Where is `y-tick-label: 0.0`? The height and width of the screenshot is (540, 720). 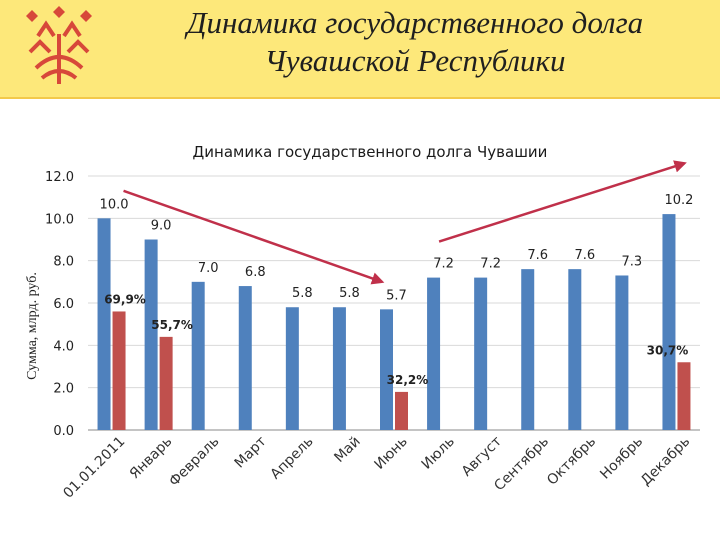
y-tick-label: 0.0 is located at coordinates (63, 431).